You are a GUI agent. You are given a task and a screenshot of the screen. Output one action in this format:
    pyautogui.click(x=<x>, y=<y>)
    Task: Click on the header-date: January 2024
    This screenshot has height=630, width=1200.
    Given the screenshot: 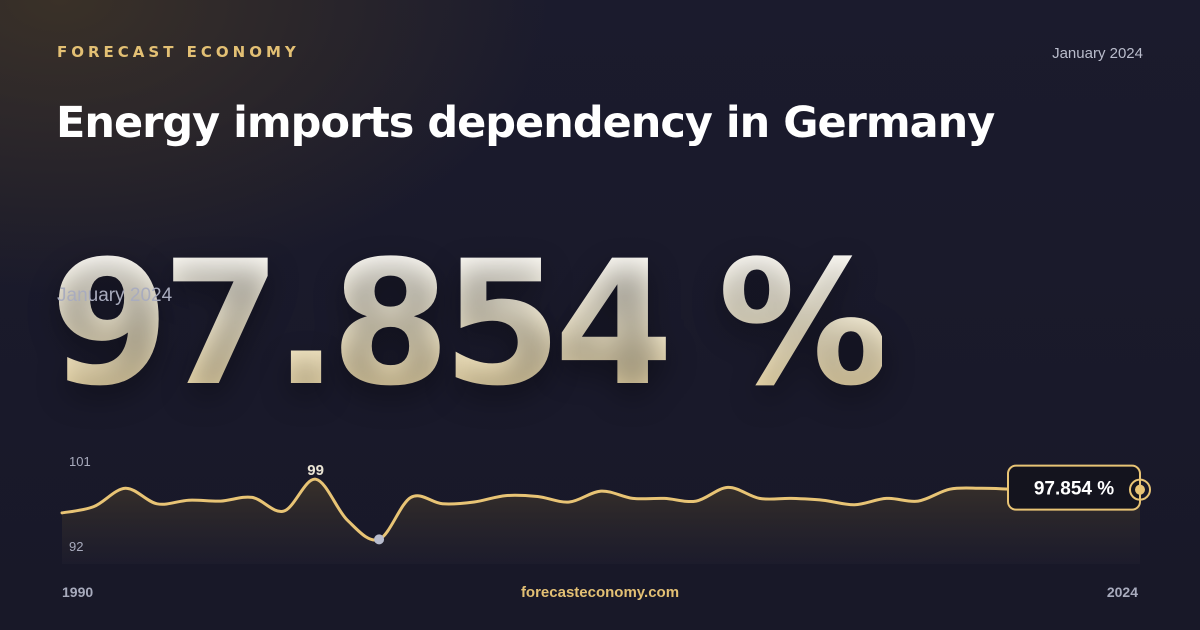 What is the action you would take?
    pyautogui.click(x=1097, y=53)
    